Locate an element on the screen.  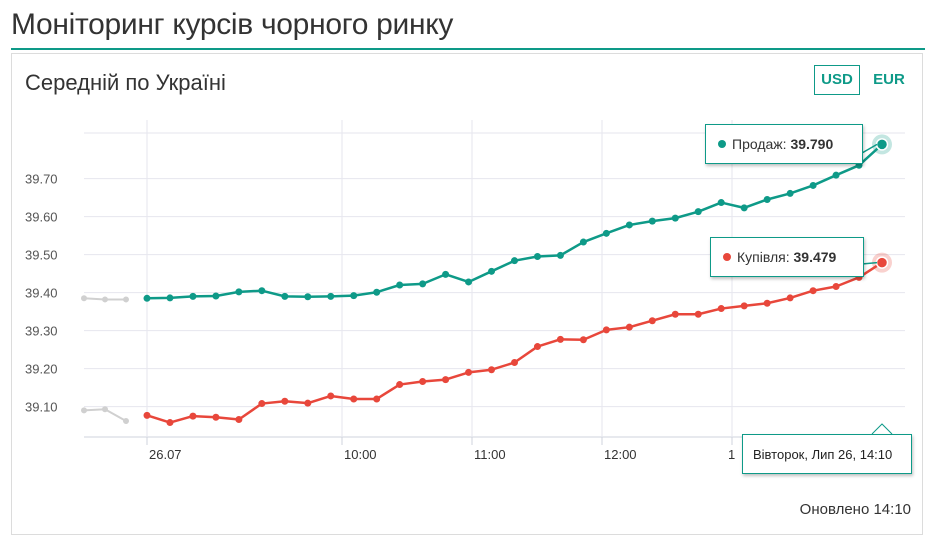
x-tick-label: 12:00 is located at coordinates (620, 454).